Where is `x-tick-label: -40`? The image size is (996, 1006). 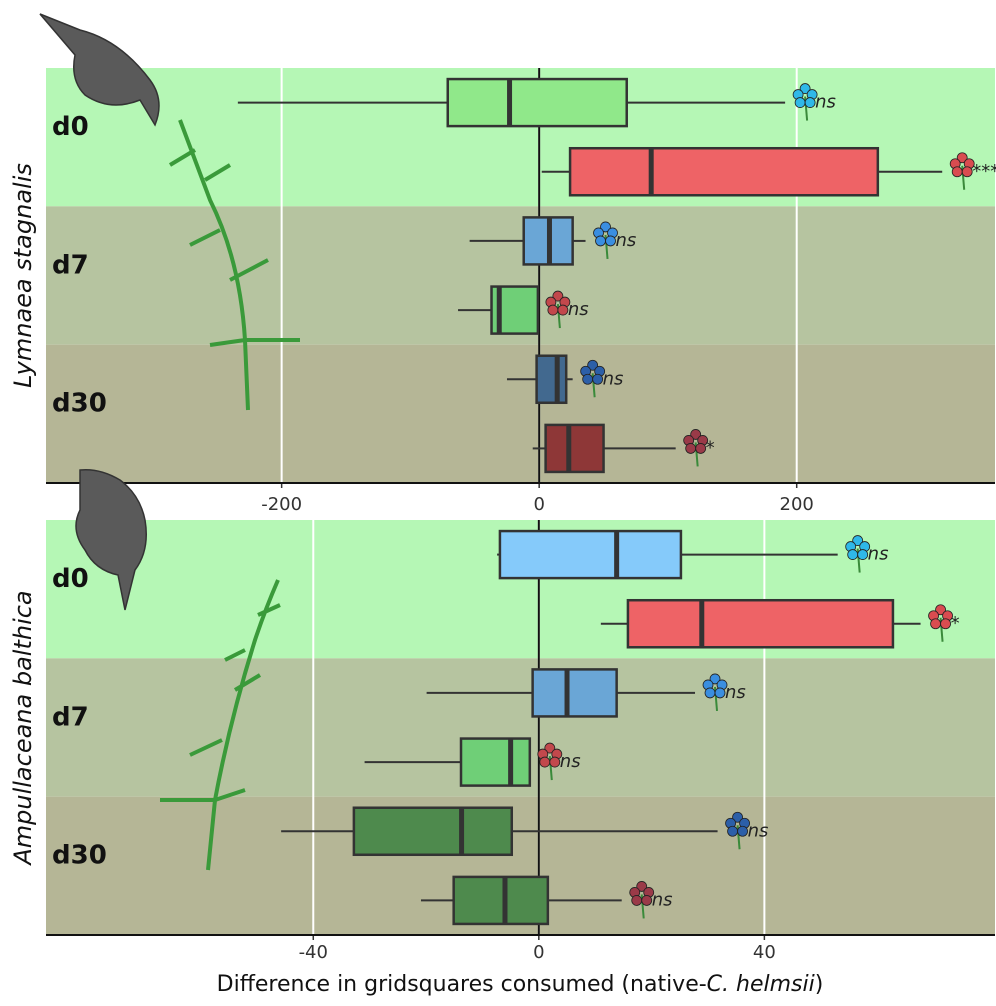 x-tick-label: -40 is located at coordinates (313, 952).